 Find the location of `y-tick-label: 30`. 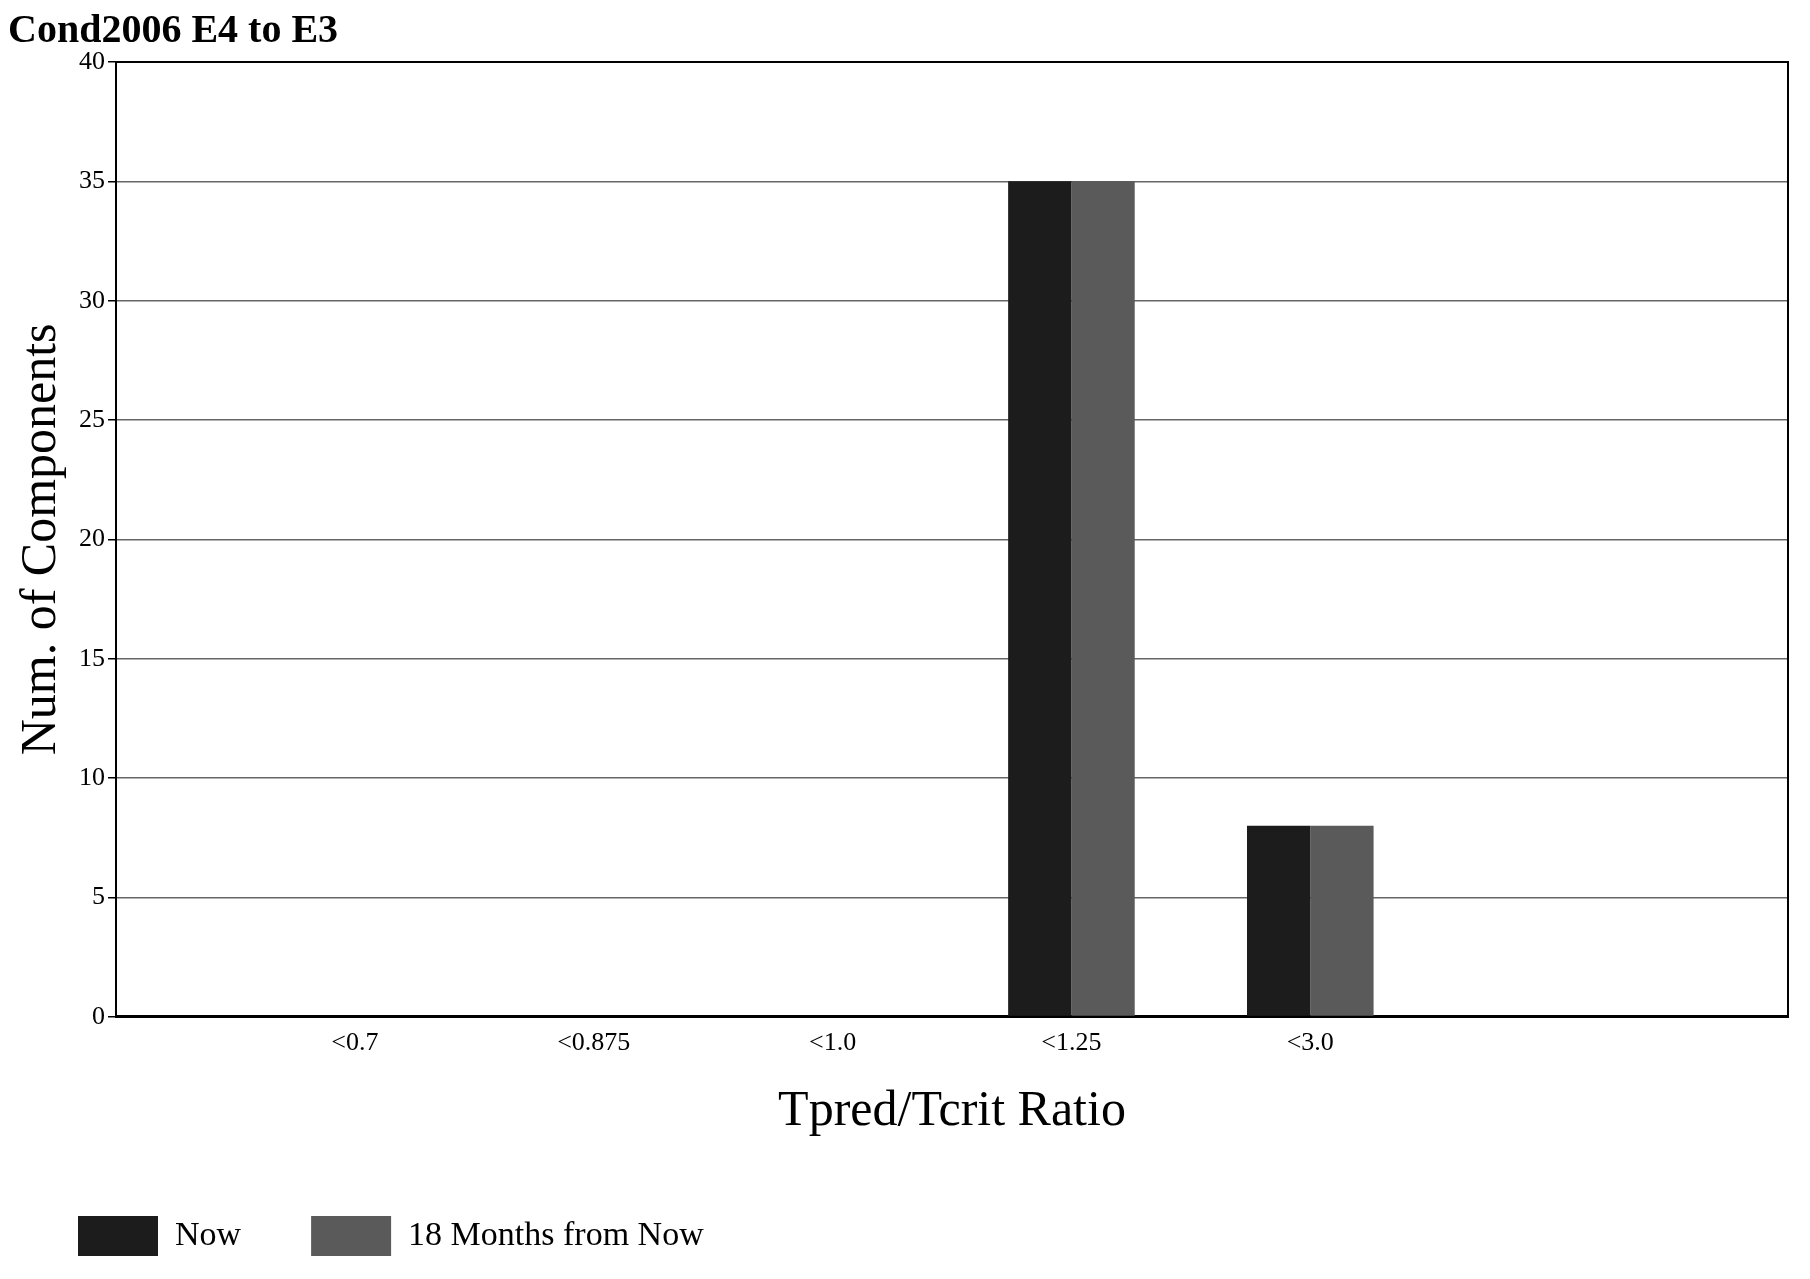

y-tick-label: 30 is located at coordinates (92, 299).